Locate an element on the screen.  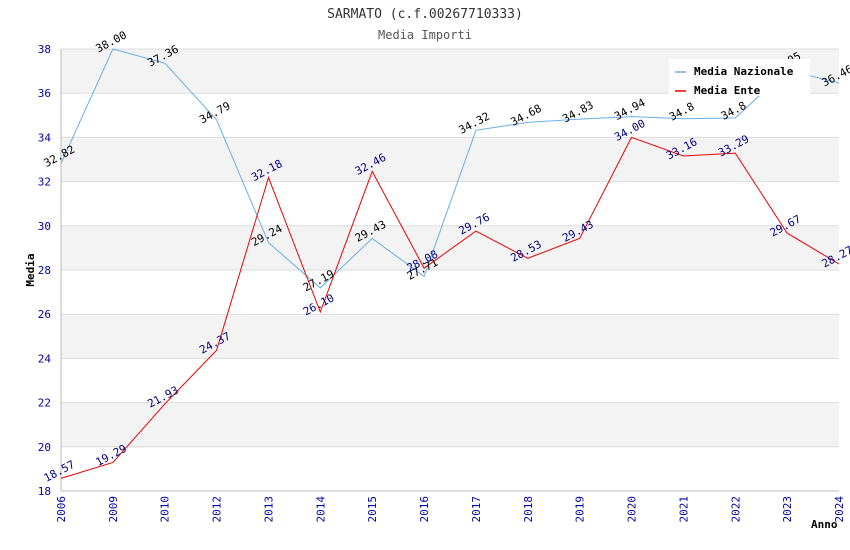
x-axis-label: Anno is located at coordinates (824, 524).